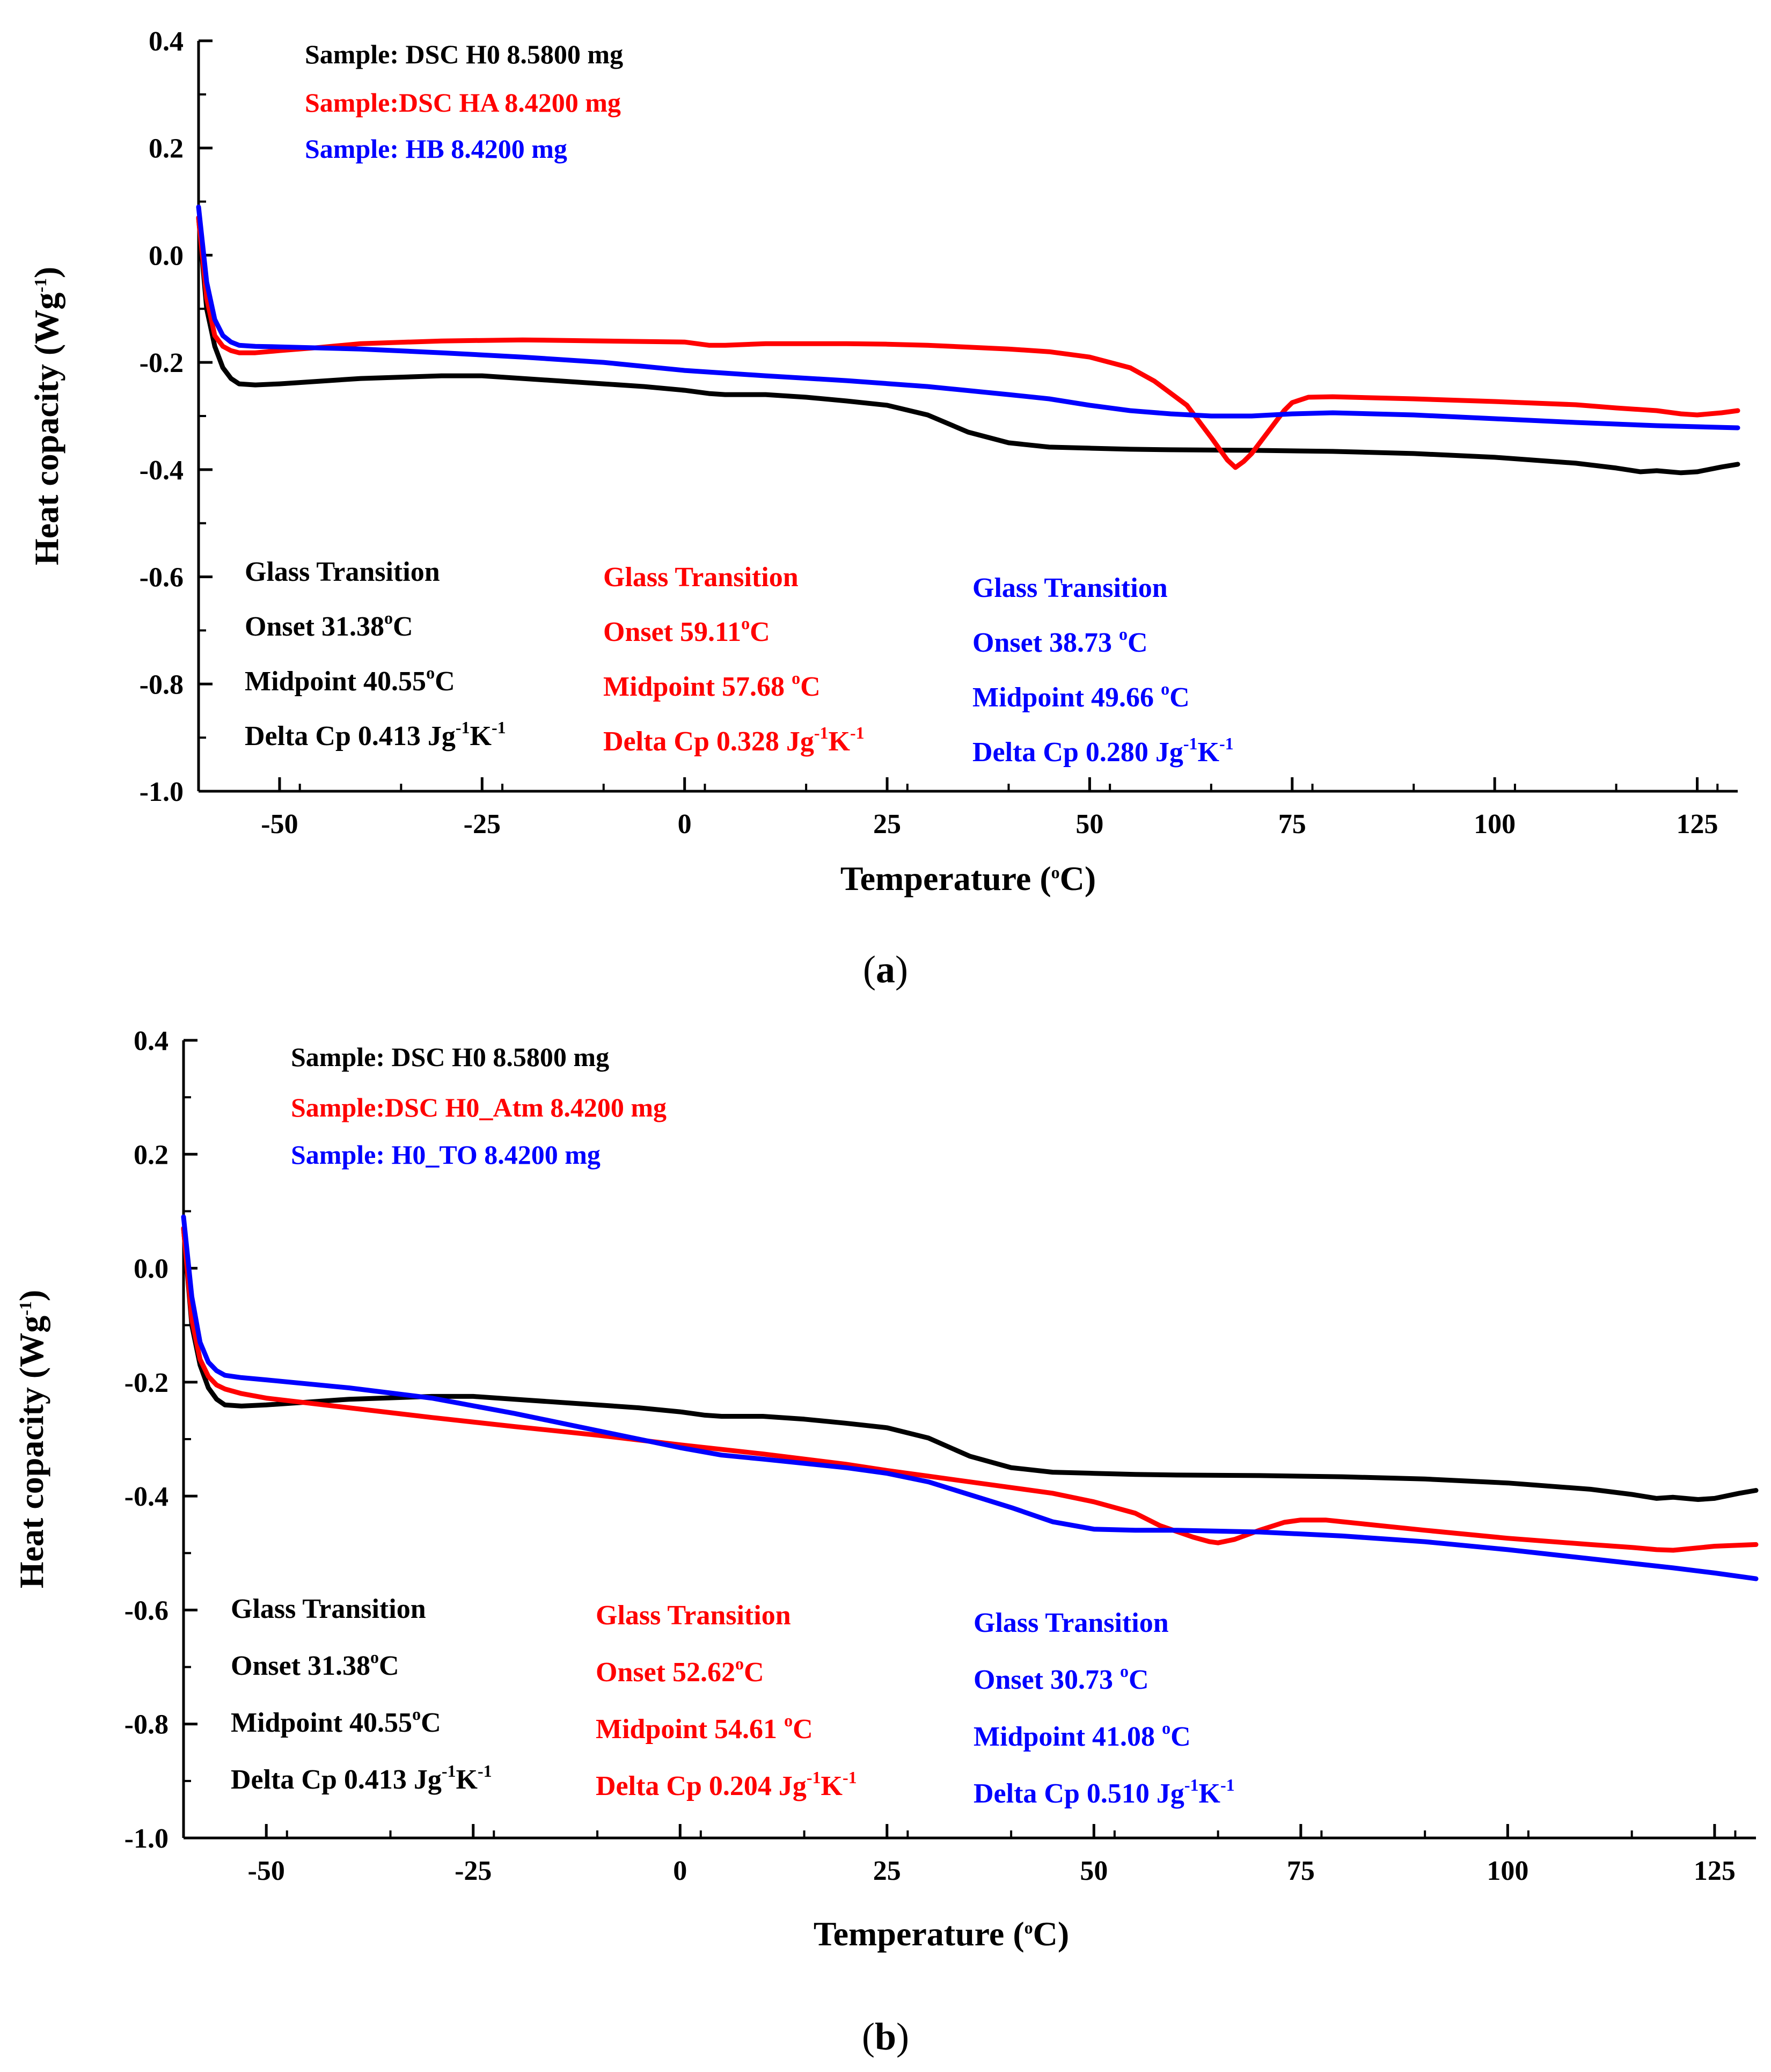 The height and width of the screenshot is (2072, 1771). What do you see at coordinates (1081, 696) in the screenshot?
I see `annotation-line: Midpoint 49.66 o​C` at bounding box center [1081, 696].